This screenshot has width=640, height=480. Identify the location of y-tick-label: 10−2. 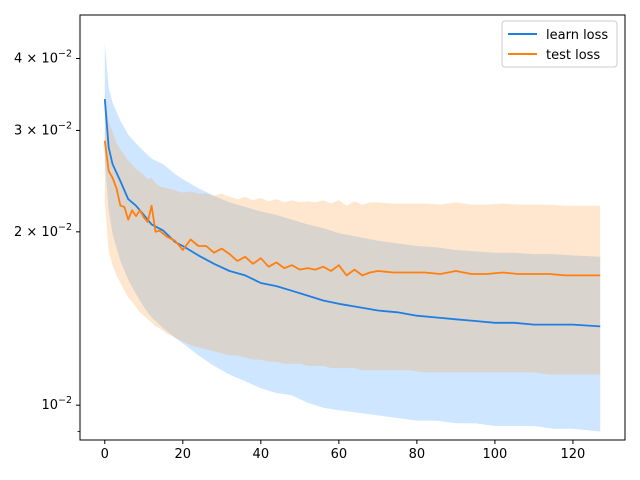
(56, 404).